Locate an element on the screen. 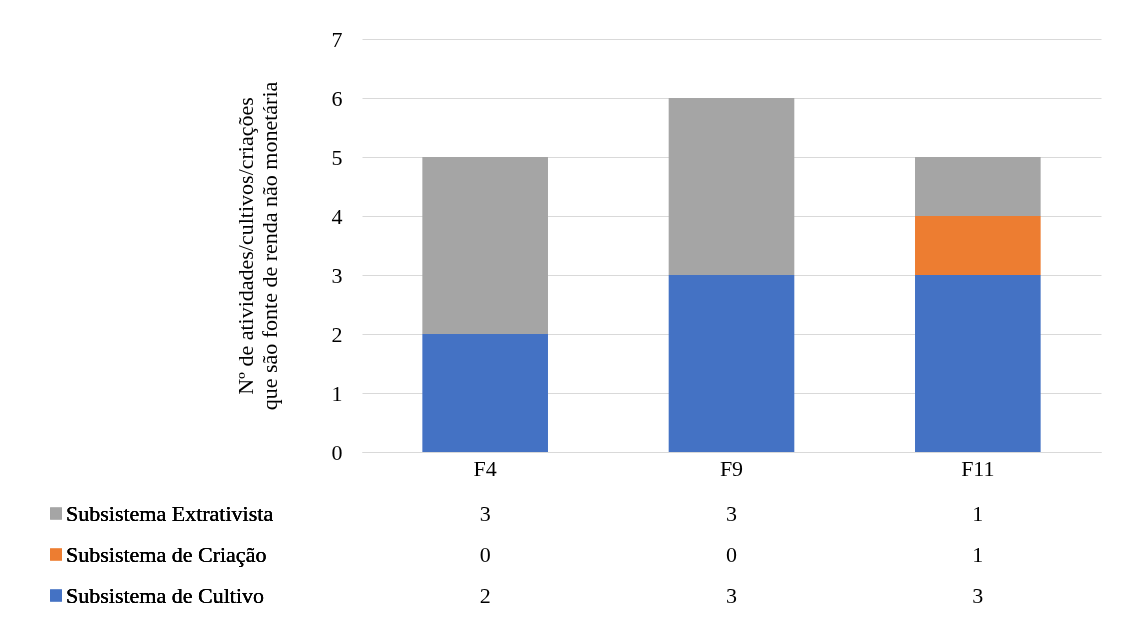 Image resolution: width=1129 pixels, height=626 pixels. y-tick-label: 4 is located at coordinates (337, 216).